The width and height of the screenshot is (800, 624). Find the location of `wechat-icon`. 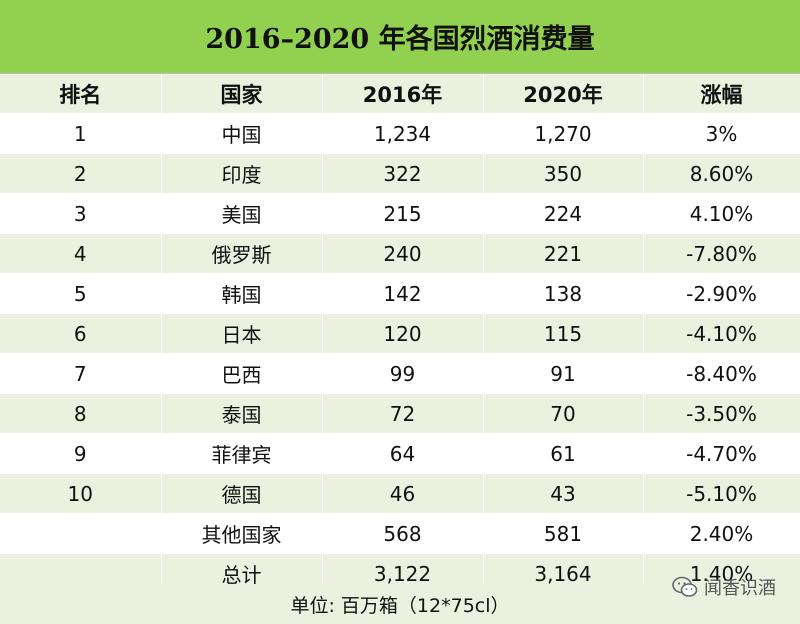

wechat-icon is located at coordinates (685, 587).